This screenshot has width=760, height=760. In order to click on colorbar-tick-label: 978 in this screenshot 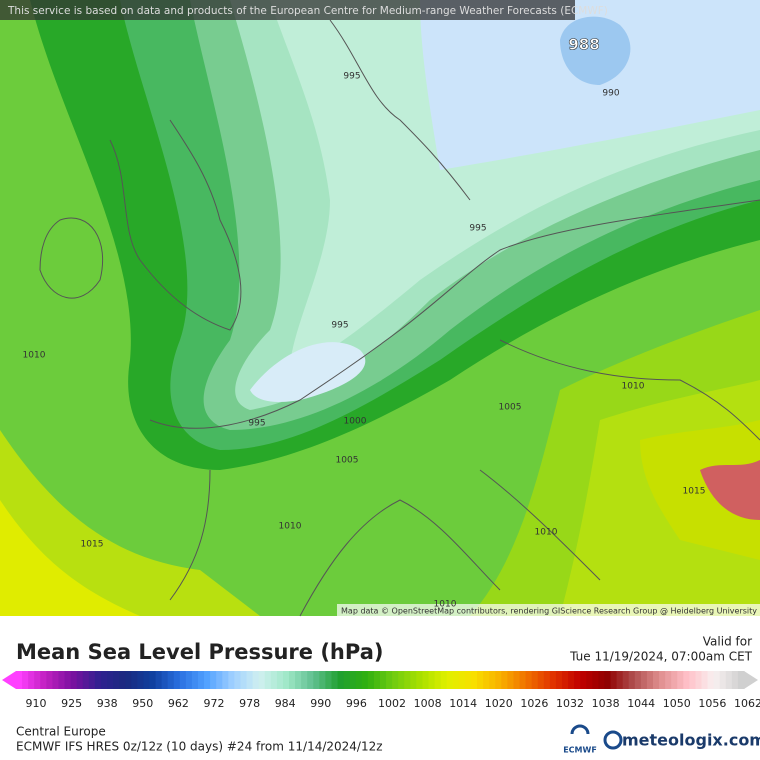, I will do `click(249, 703)`.